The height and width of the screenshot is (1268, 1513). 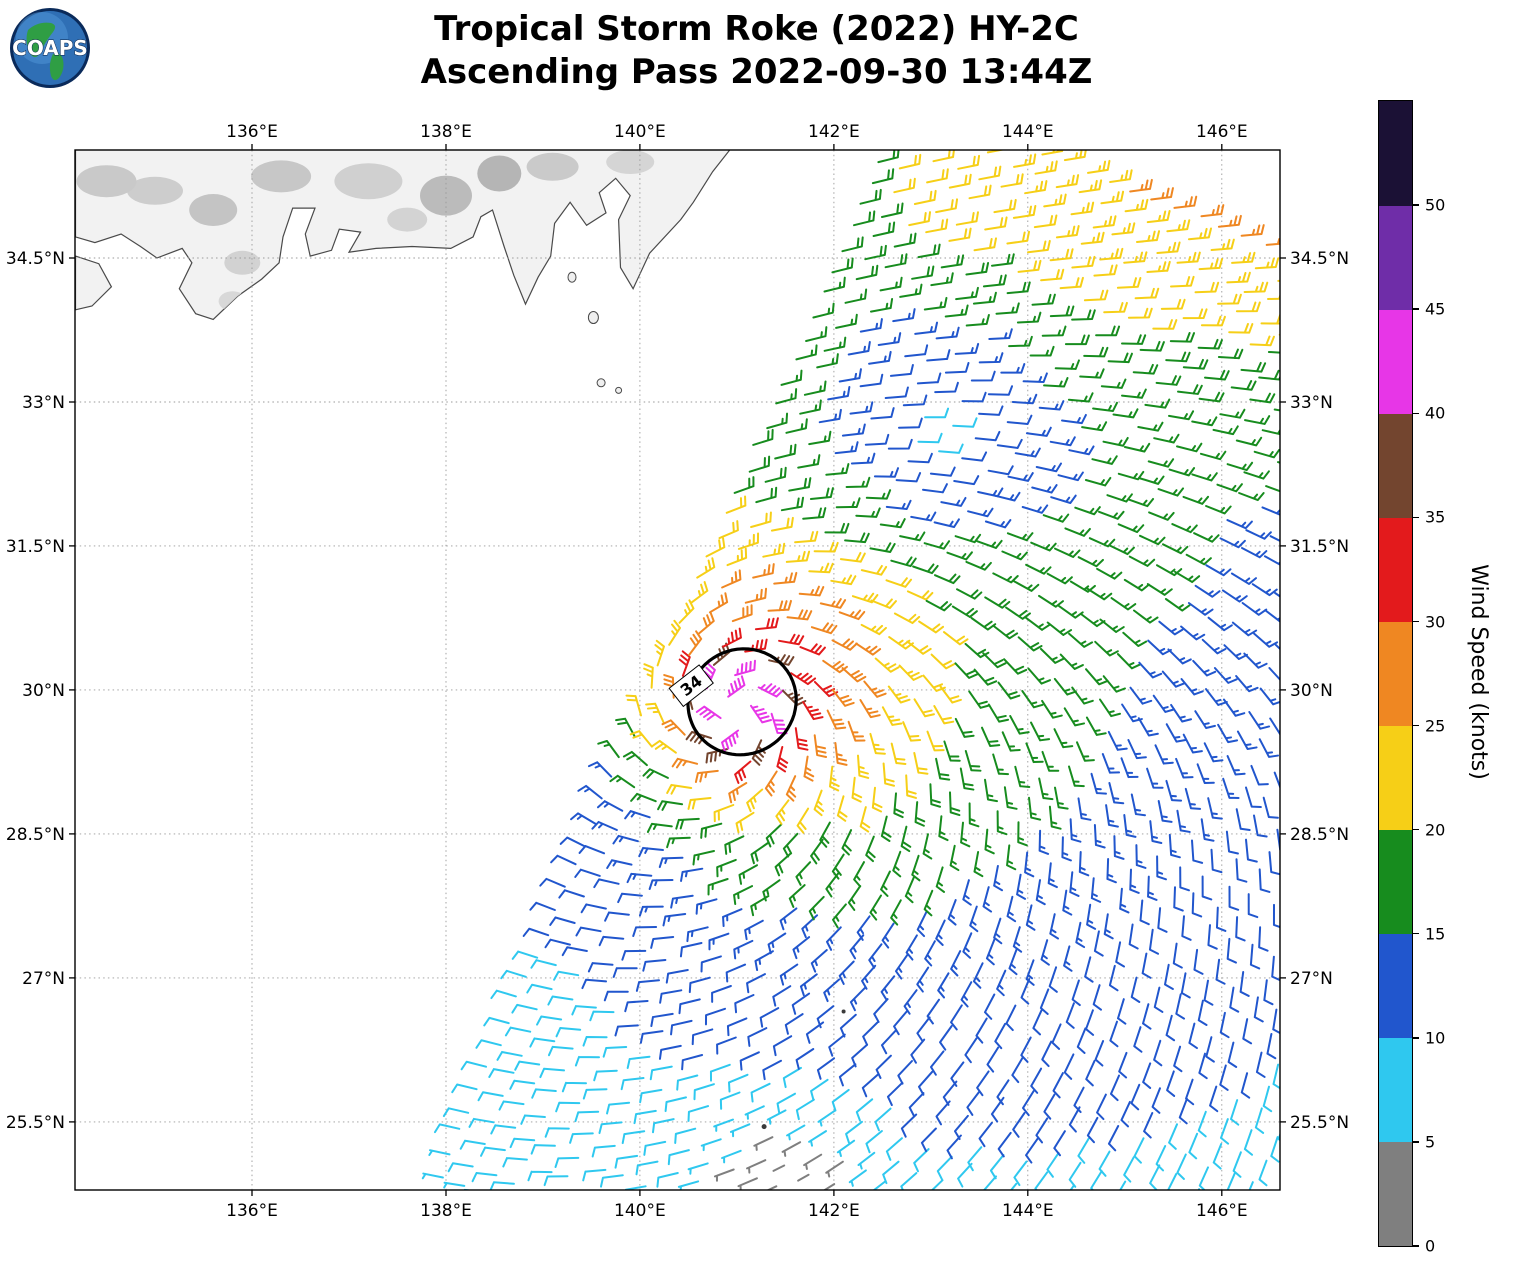 What do you see at coordinates (1435, 934) in the screenshot?
I see `colorbar-tick-label: 15` at bounding box center [1435, 934].